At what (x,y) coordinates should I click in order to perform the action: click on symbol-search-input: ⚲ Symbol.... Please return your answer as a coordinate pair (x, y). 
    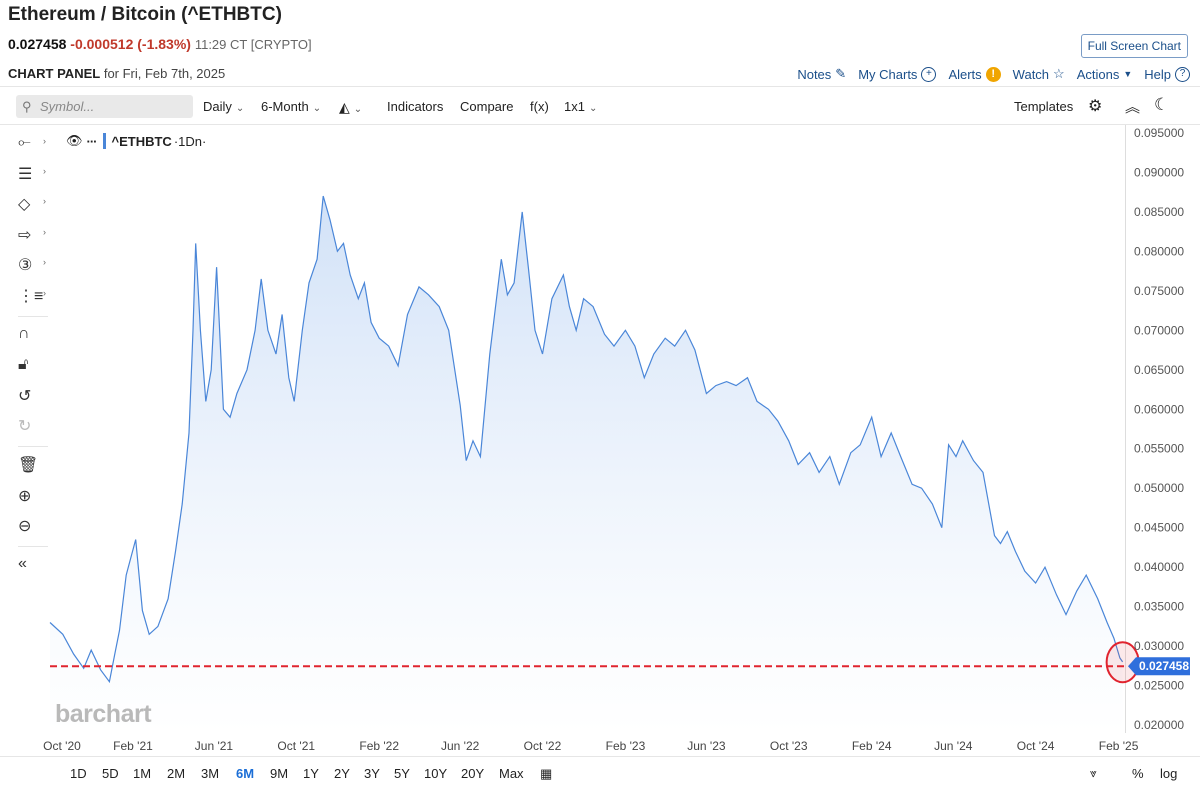
    Looking at the image, I should click on (104, 106).